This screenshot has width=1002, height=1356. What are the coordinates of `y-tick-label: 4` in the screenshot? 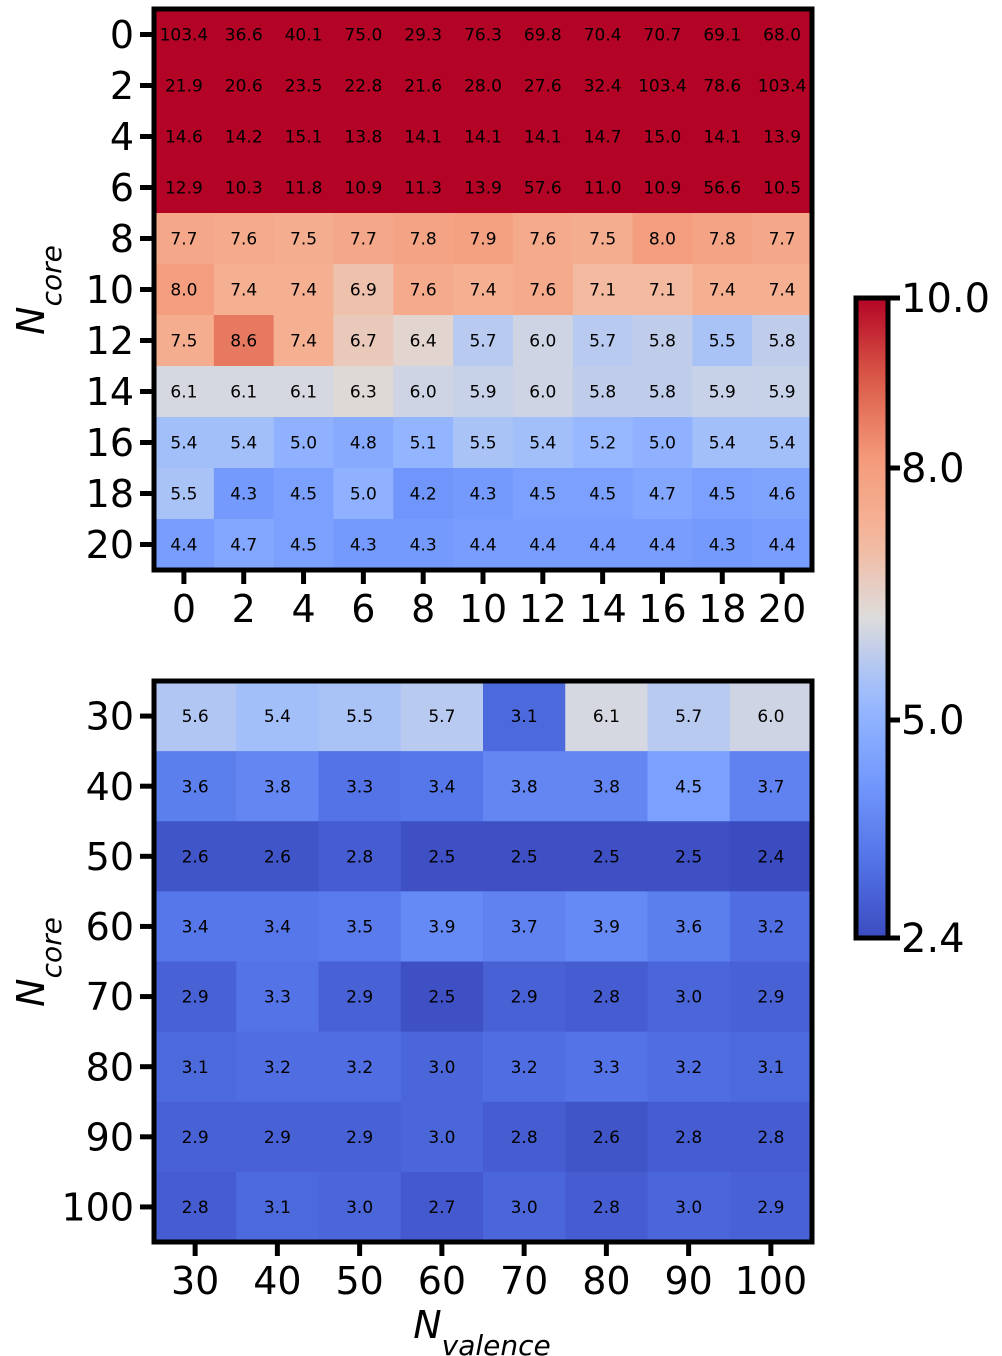 It's located at (122, 137).